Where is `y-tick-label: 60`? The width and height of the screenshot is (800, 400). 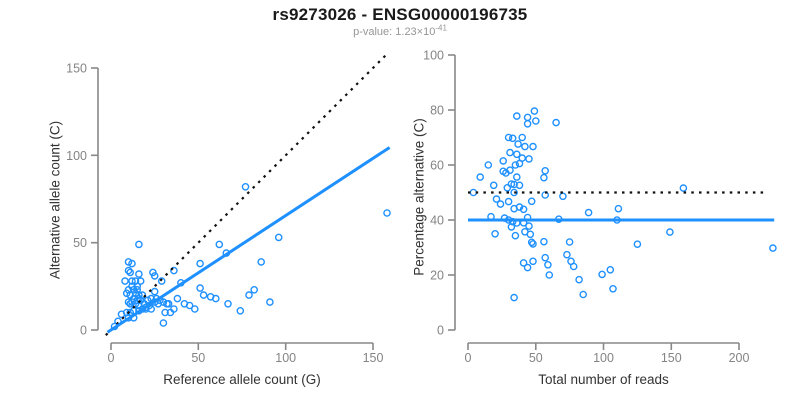 y-tick-label: 60 is located at coordinates (437, 166).